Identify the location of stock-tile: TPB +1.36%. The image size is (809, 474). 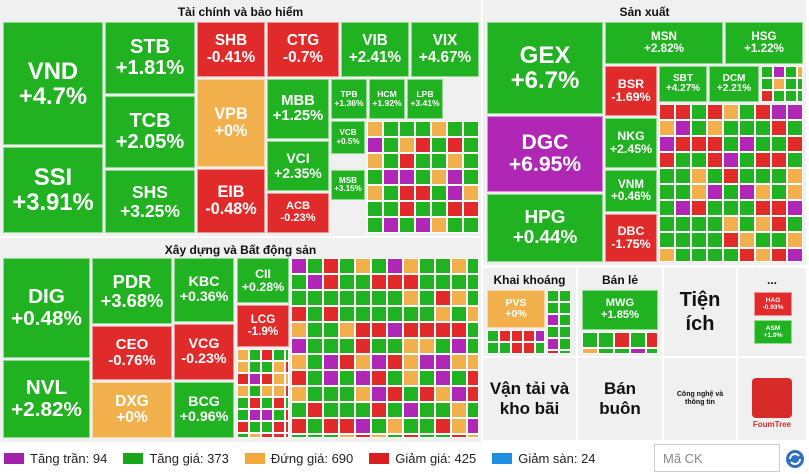
(349, 99).